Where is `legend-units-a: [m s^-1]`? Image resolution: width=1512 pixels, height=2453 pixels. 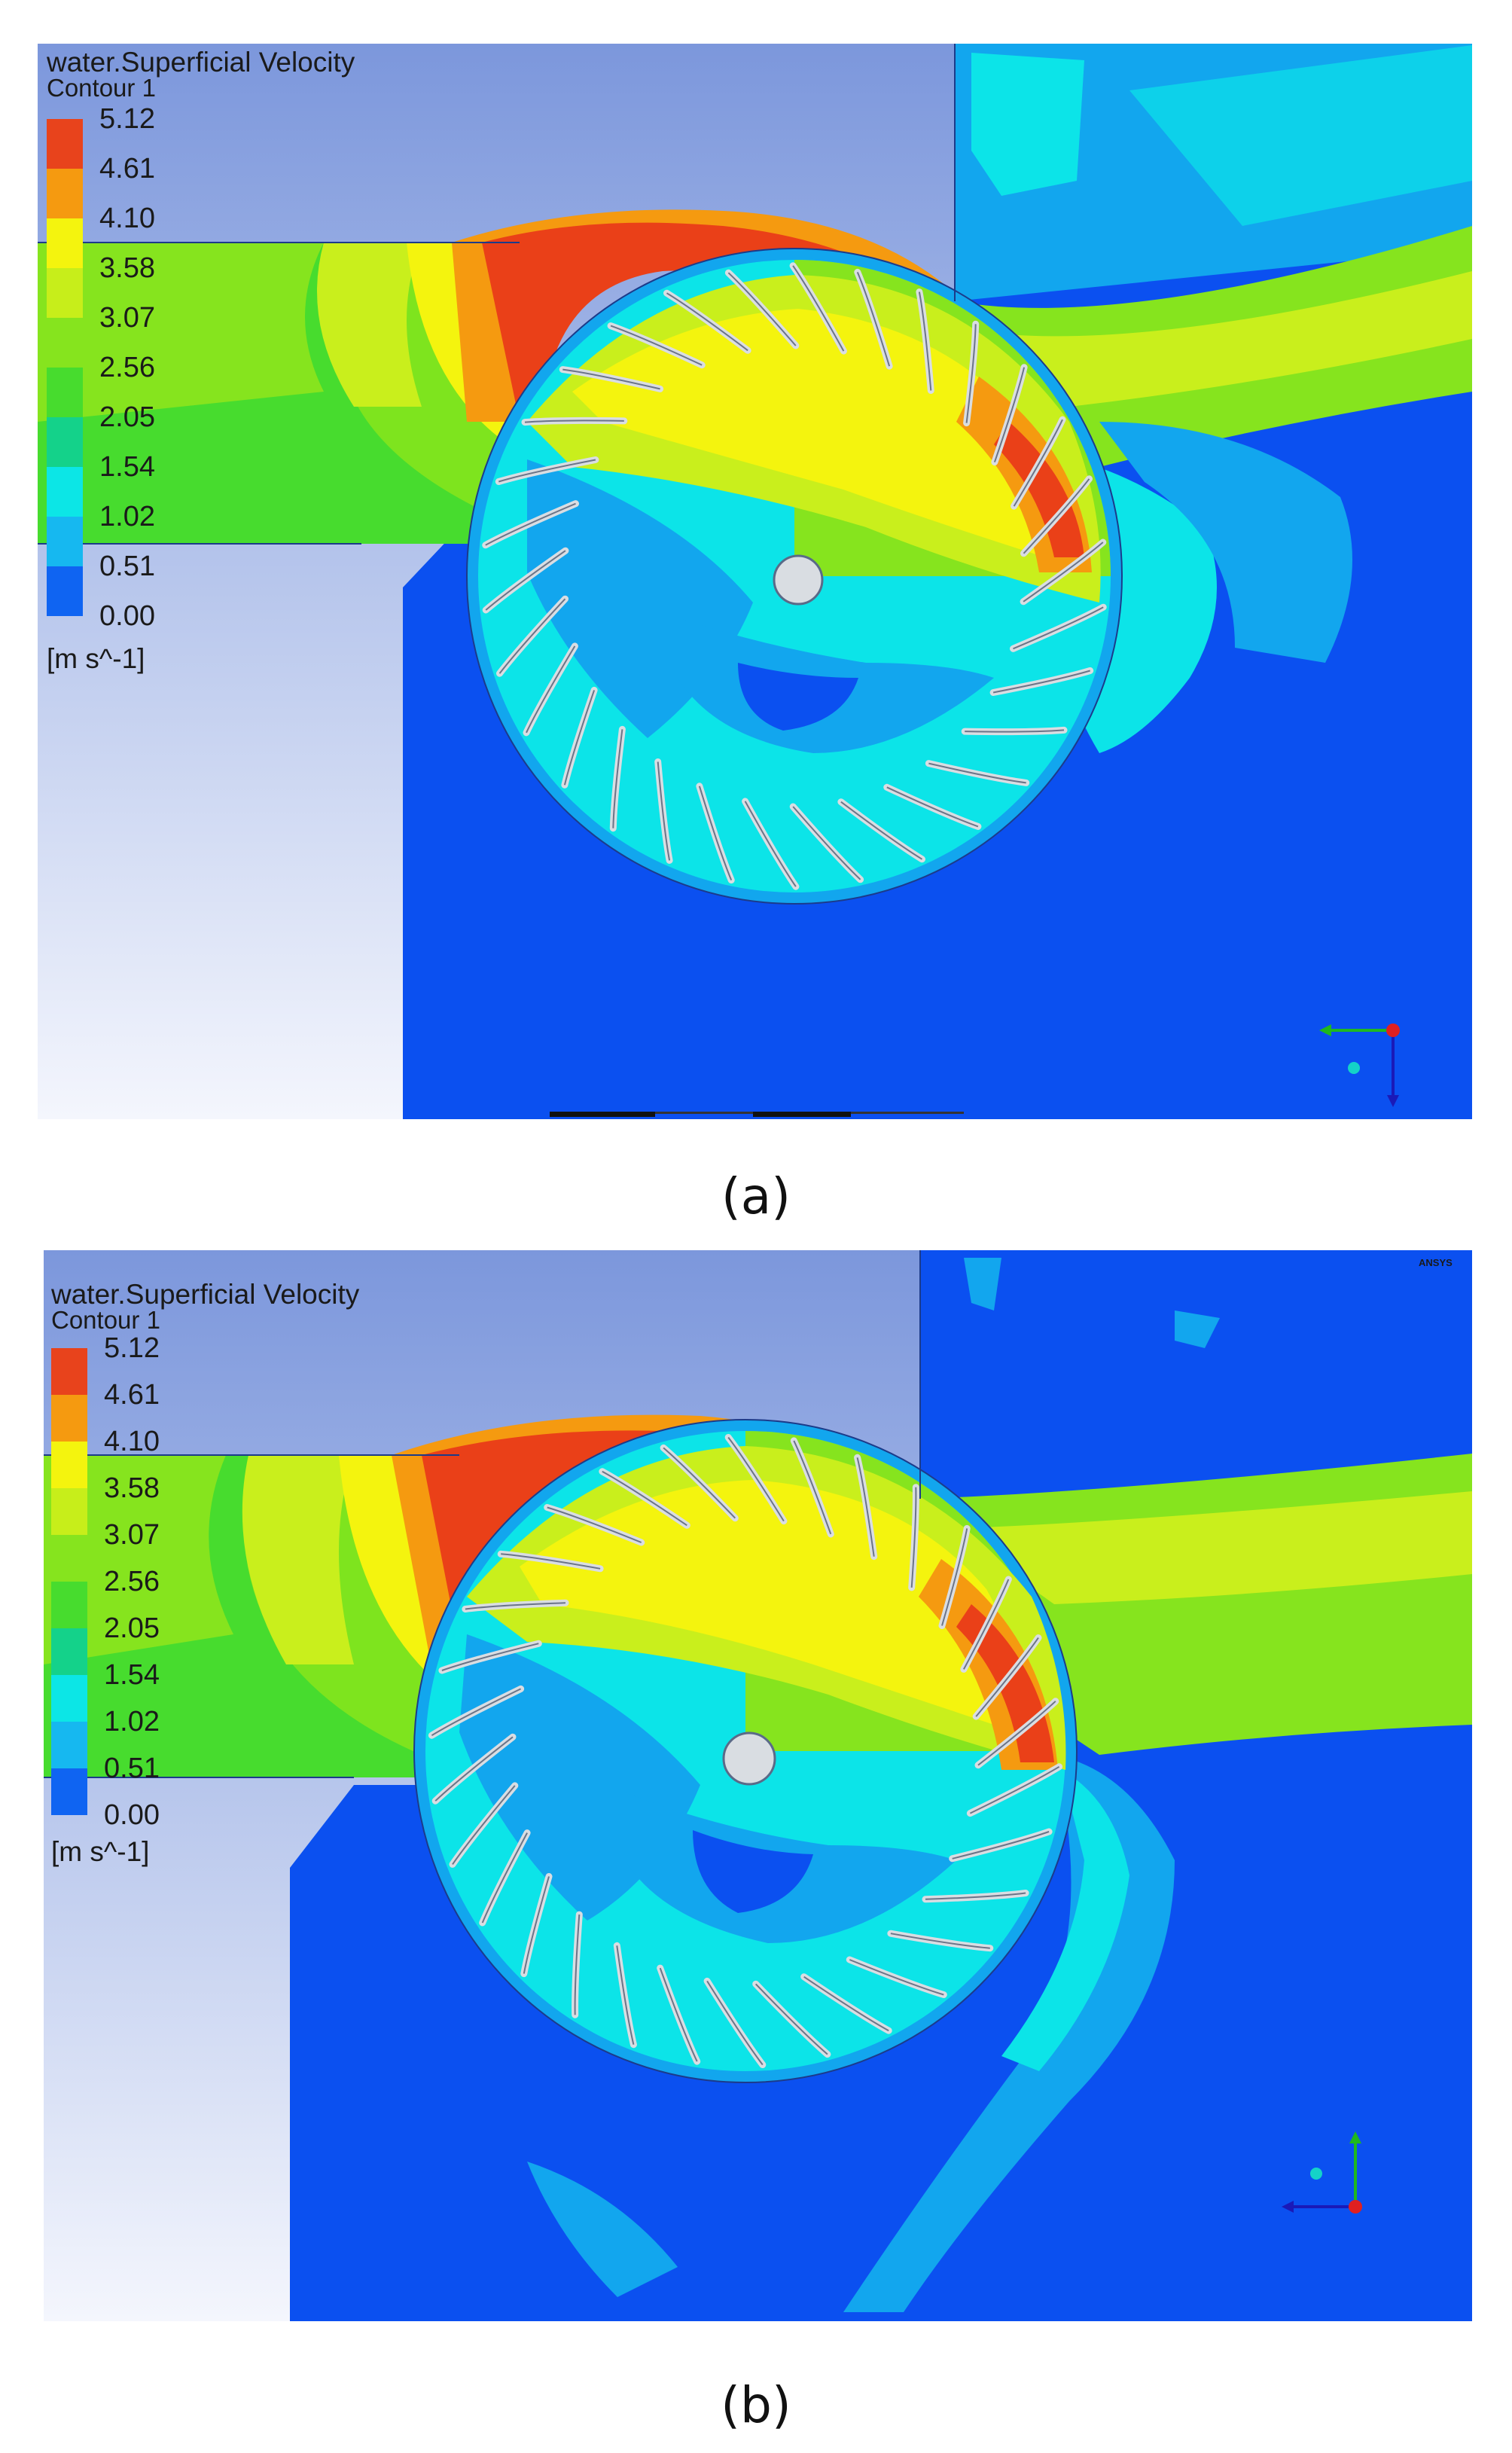 legend-units-a: [m s^-1] is located at coordinates (96, 658).